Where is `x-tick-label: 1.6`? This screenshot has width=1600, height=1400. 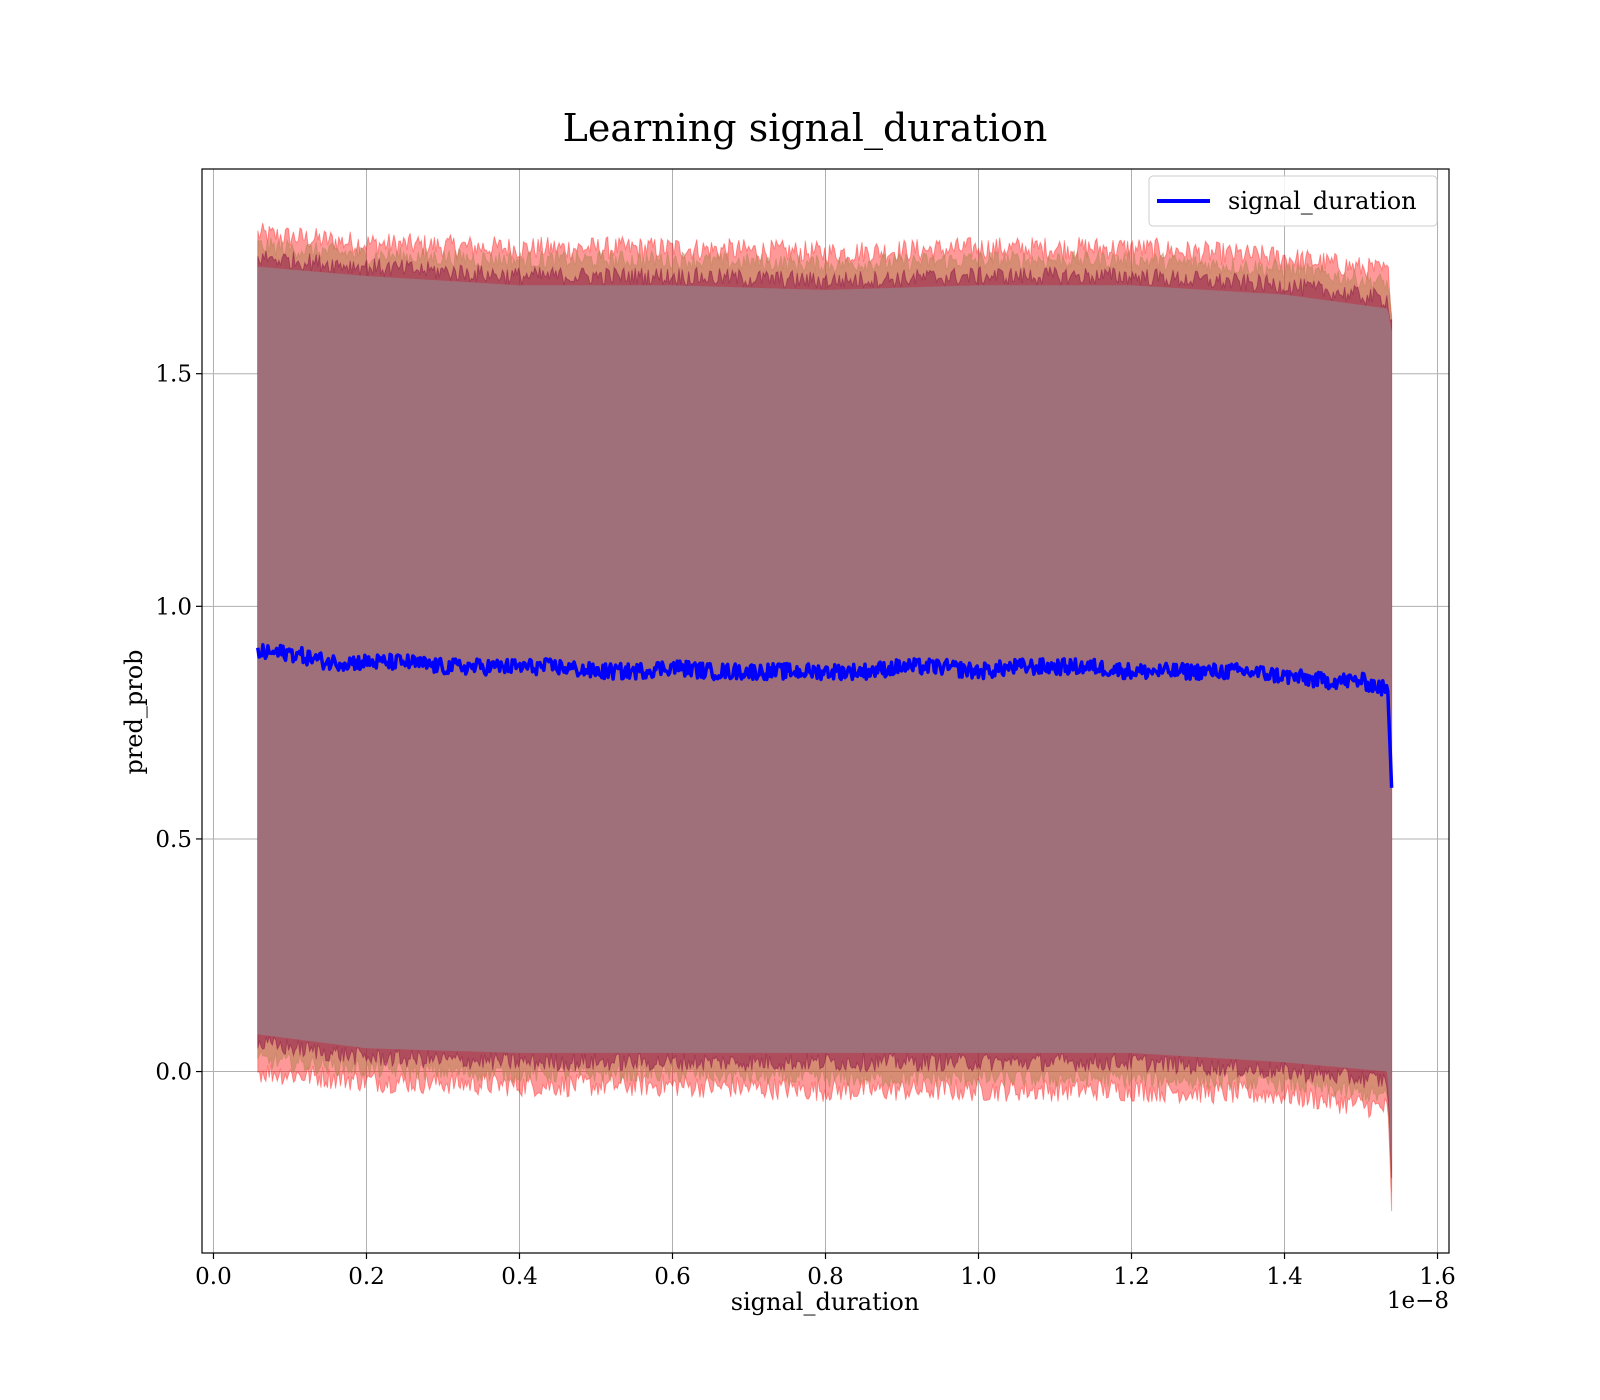 x-tick-label: 1.6 is located at coordinates (1437, 1277).